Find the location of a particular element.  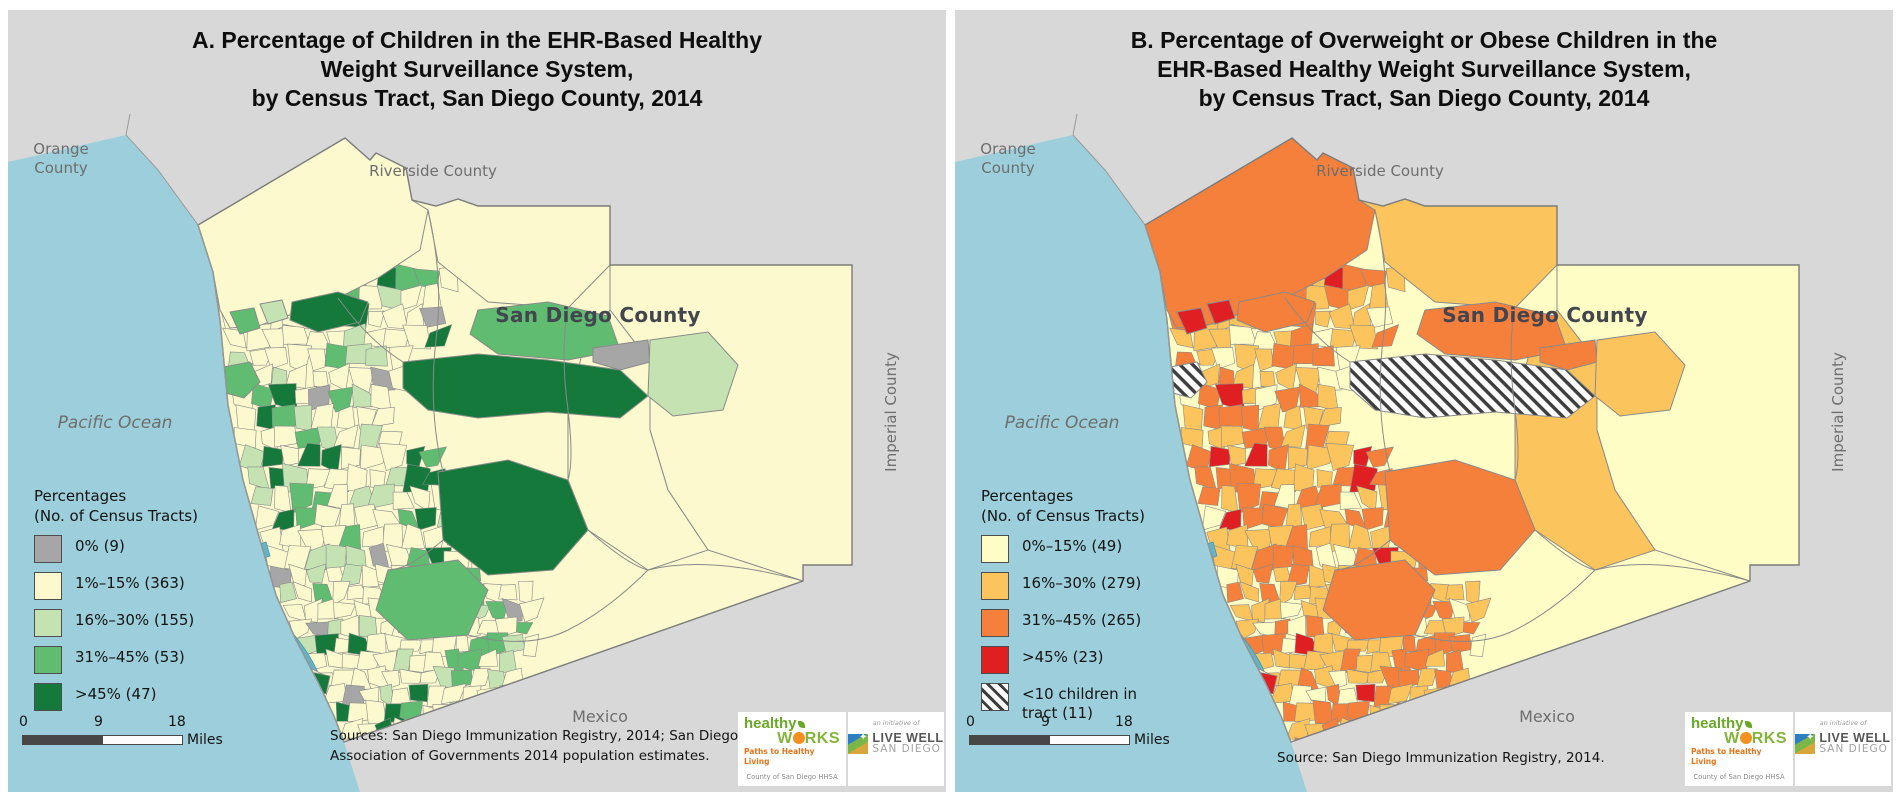

legend-item: 16%–30% (155) is located at coordinates (116, 623).